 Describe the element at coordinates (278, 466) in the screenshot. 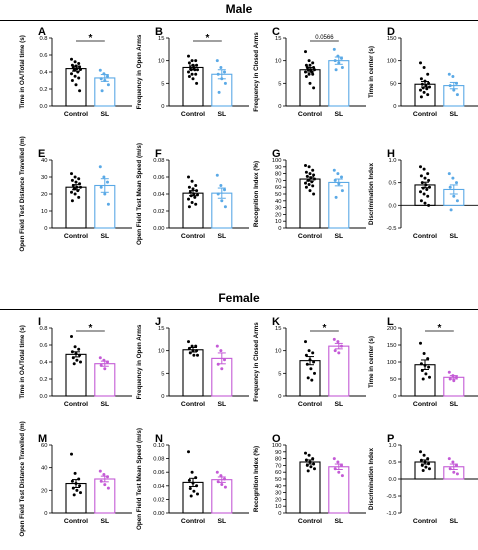

I see `y-tick-label: 70` at that location.